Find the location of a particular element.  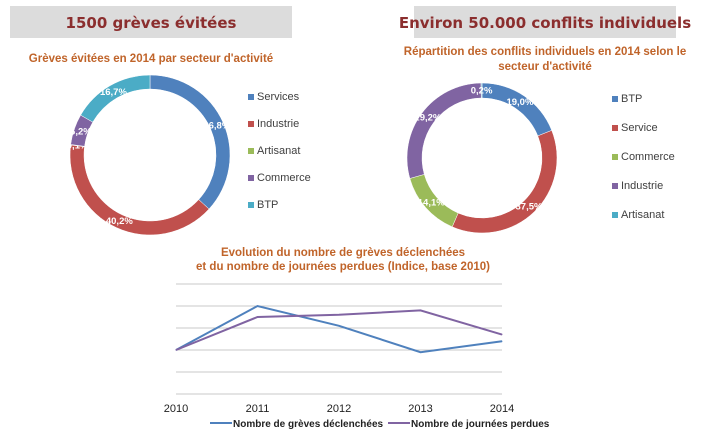

donut-slice-service is located at coordinates (504, 182).